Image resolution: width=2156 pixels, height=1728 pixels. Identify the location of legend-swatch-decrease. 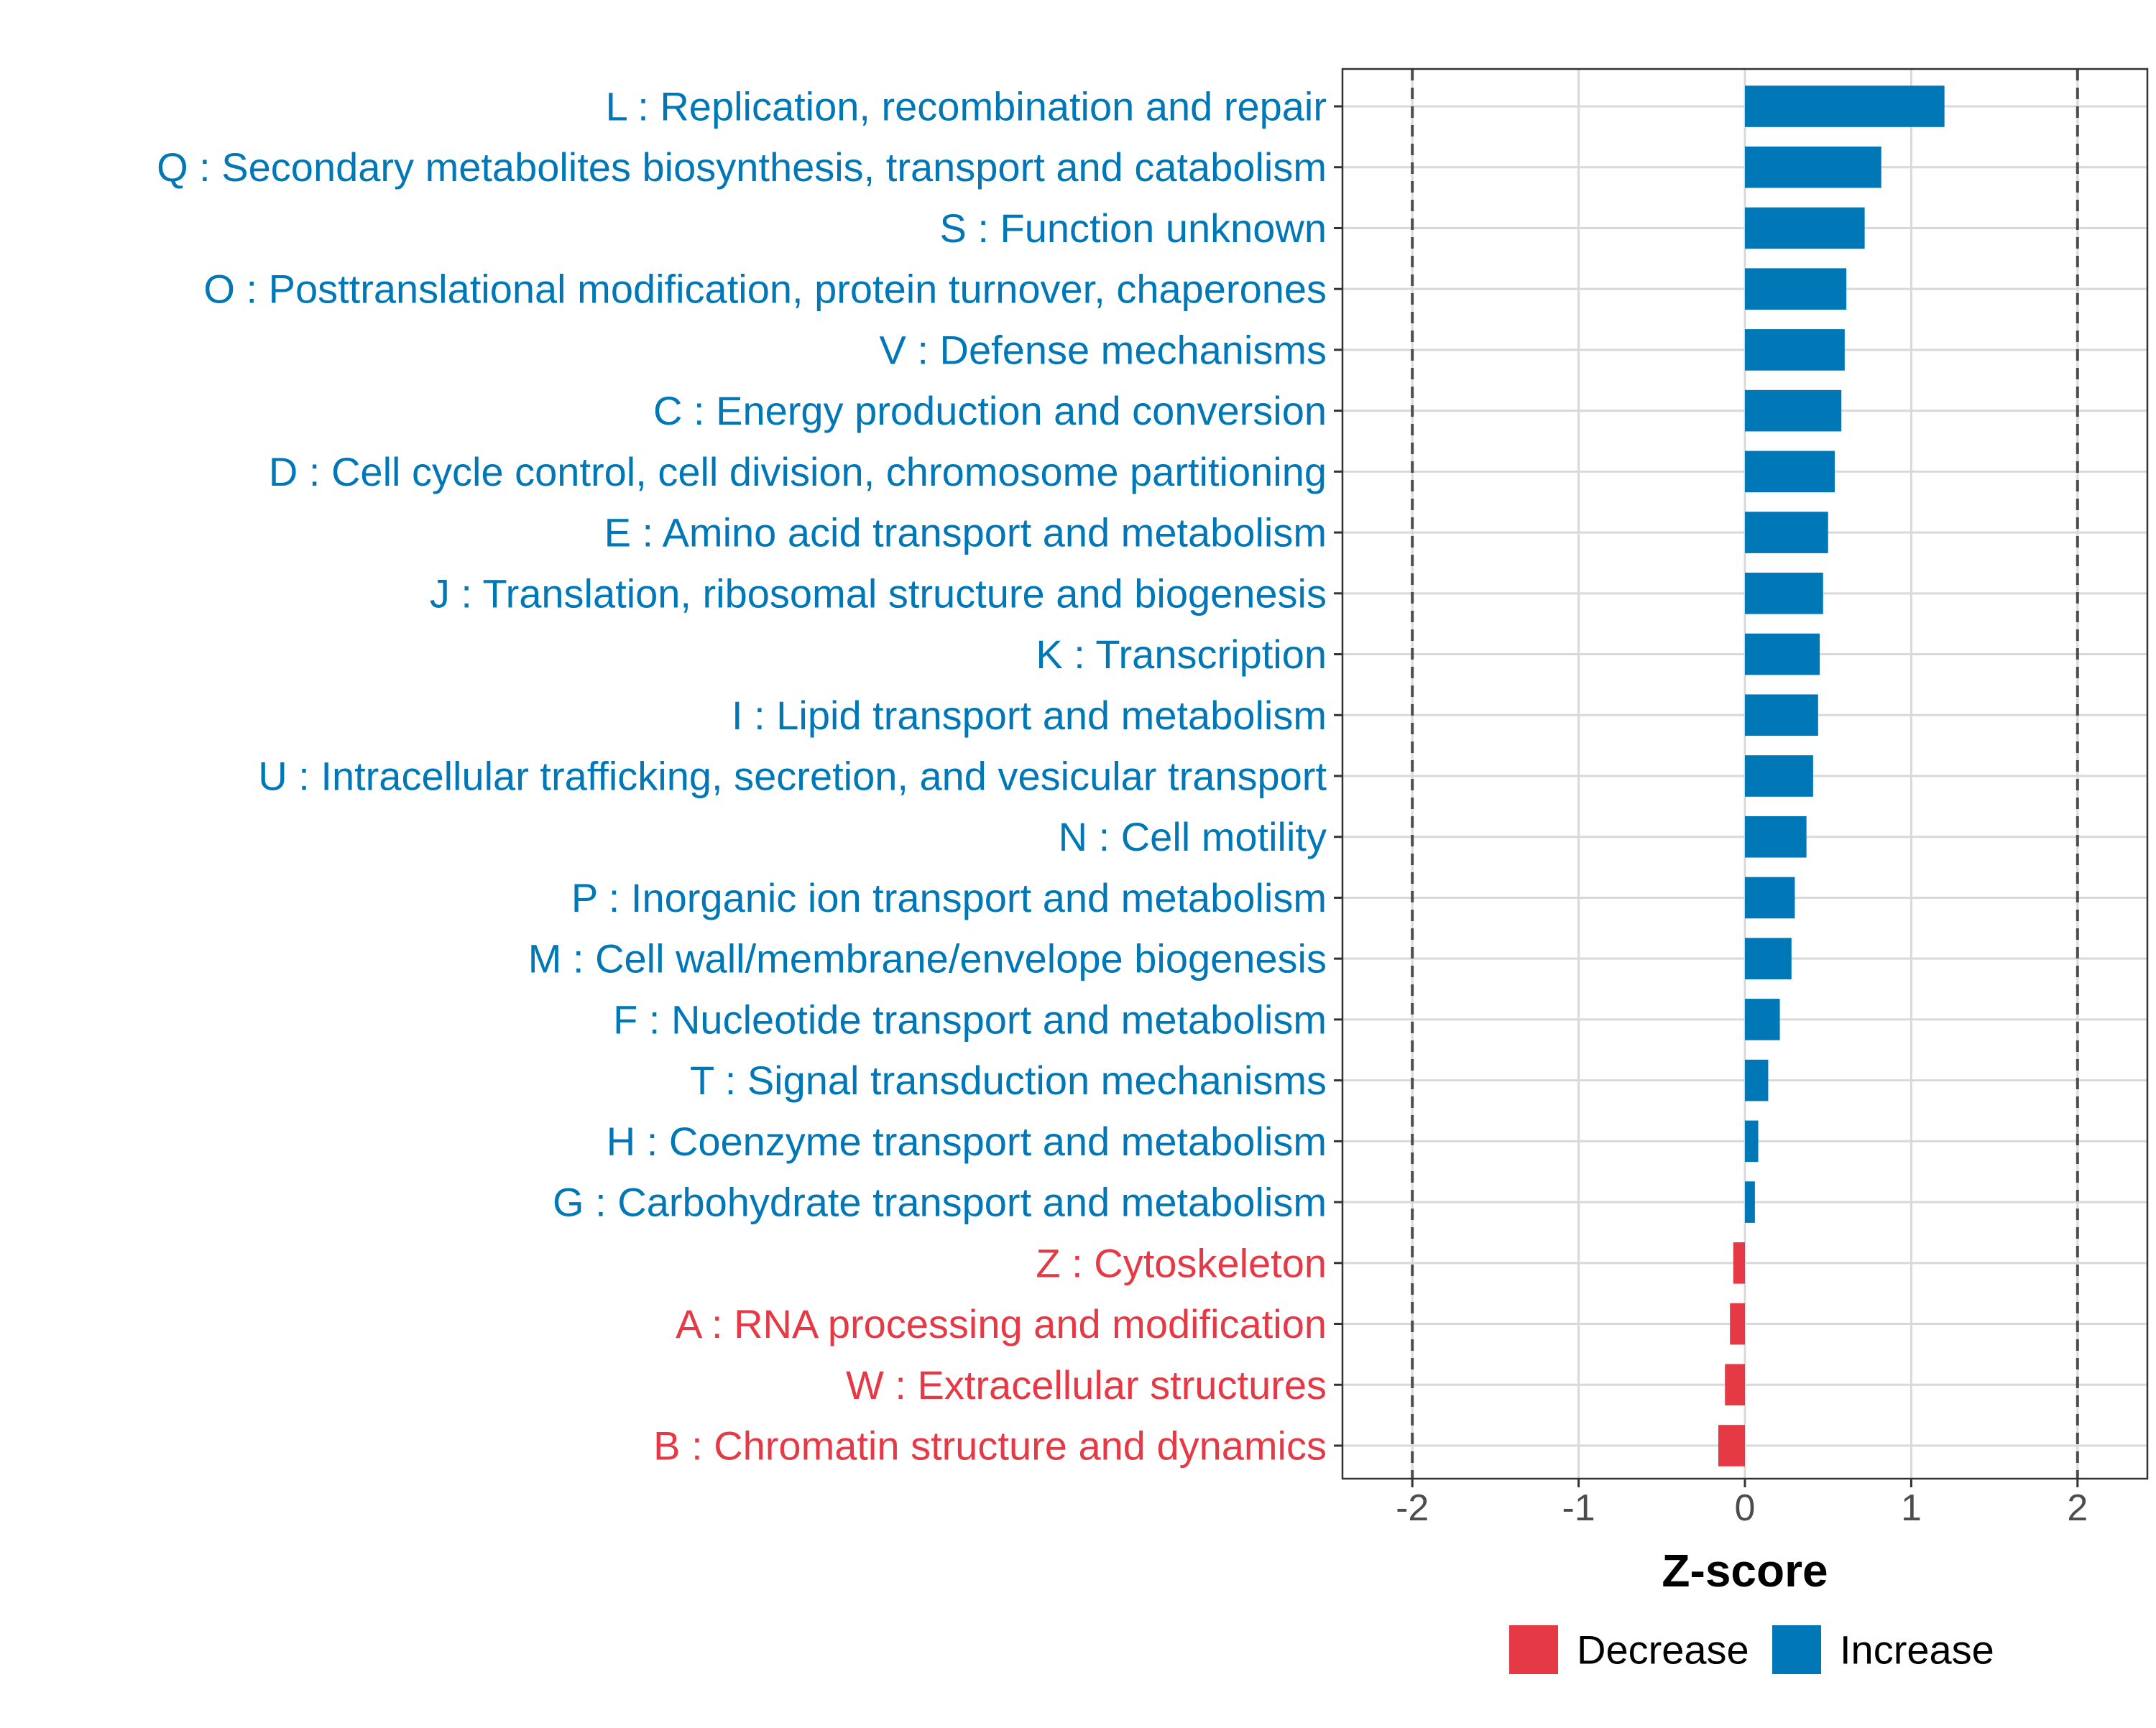
(1533, 1650).